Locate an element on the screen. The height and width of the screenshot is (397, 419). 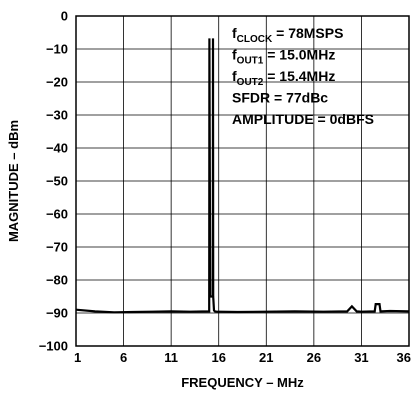
annotation-subscript: OUT1 is located at coordinates (250, 61).